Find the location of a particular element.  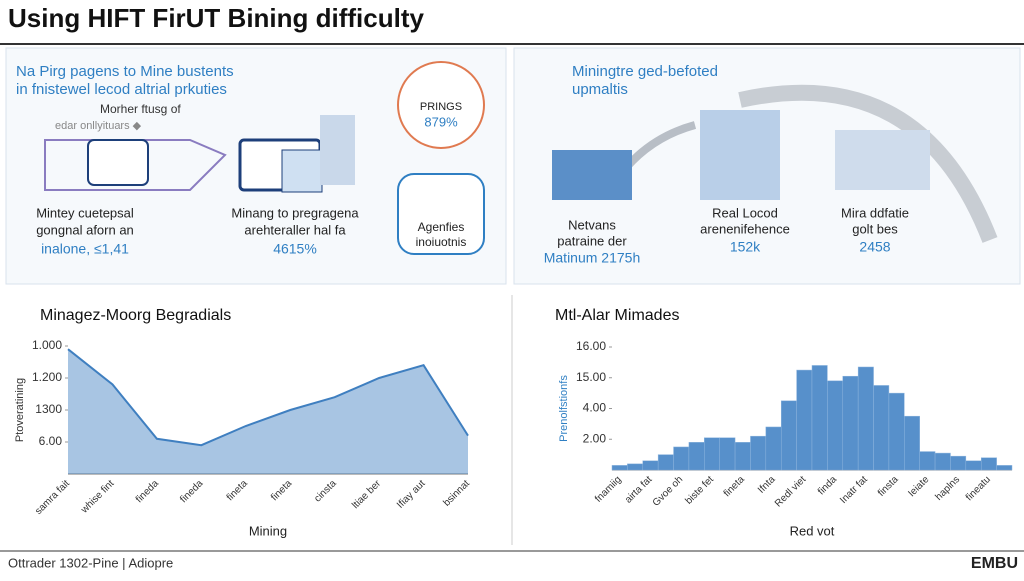

card-value: inalone, ≤1,41 is located at coordinates (85, 249).